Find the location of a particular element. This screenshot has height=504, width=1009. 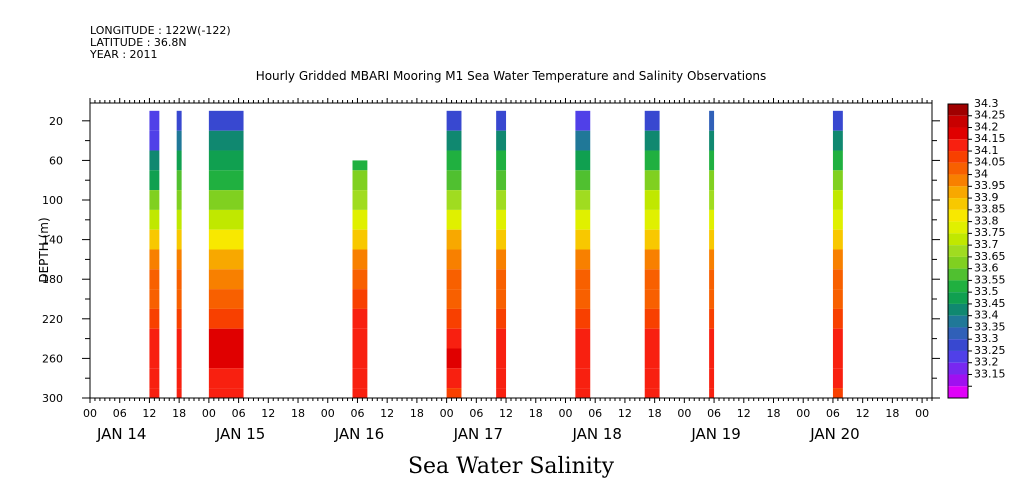

colorbar-label: 33.4 is located at coordinates (986, 315).